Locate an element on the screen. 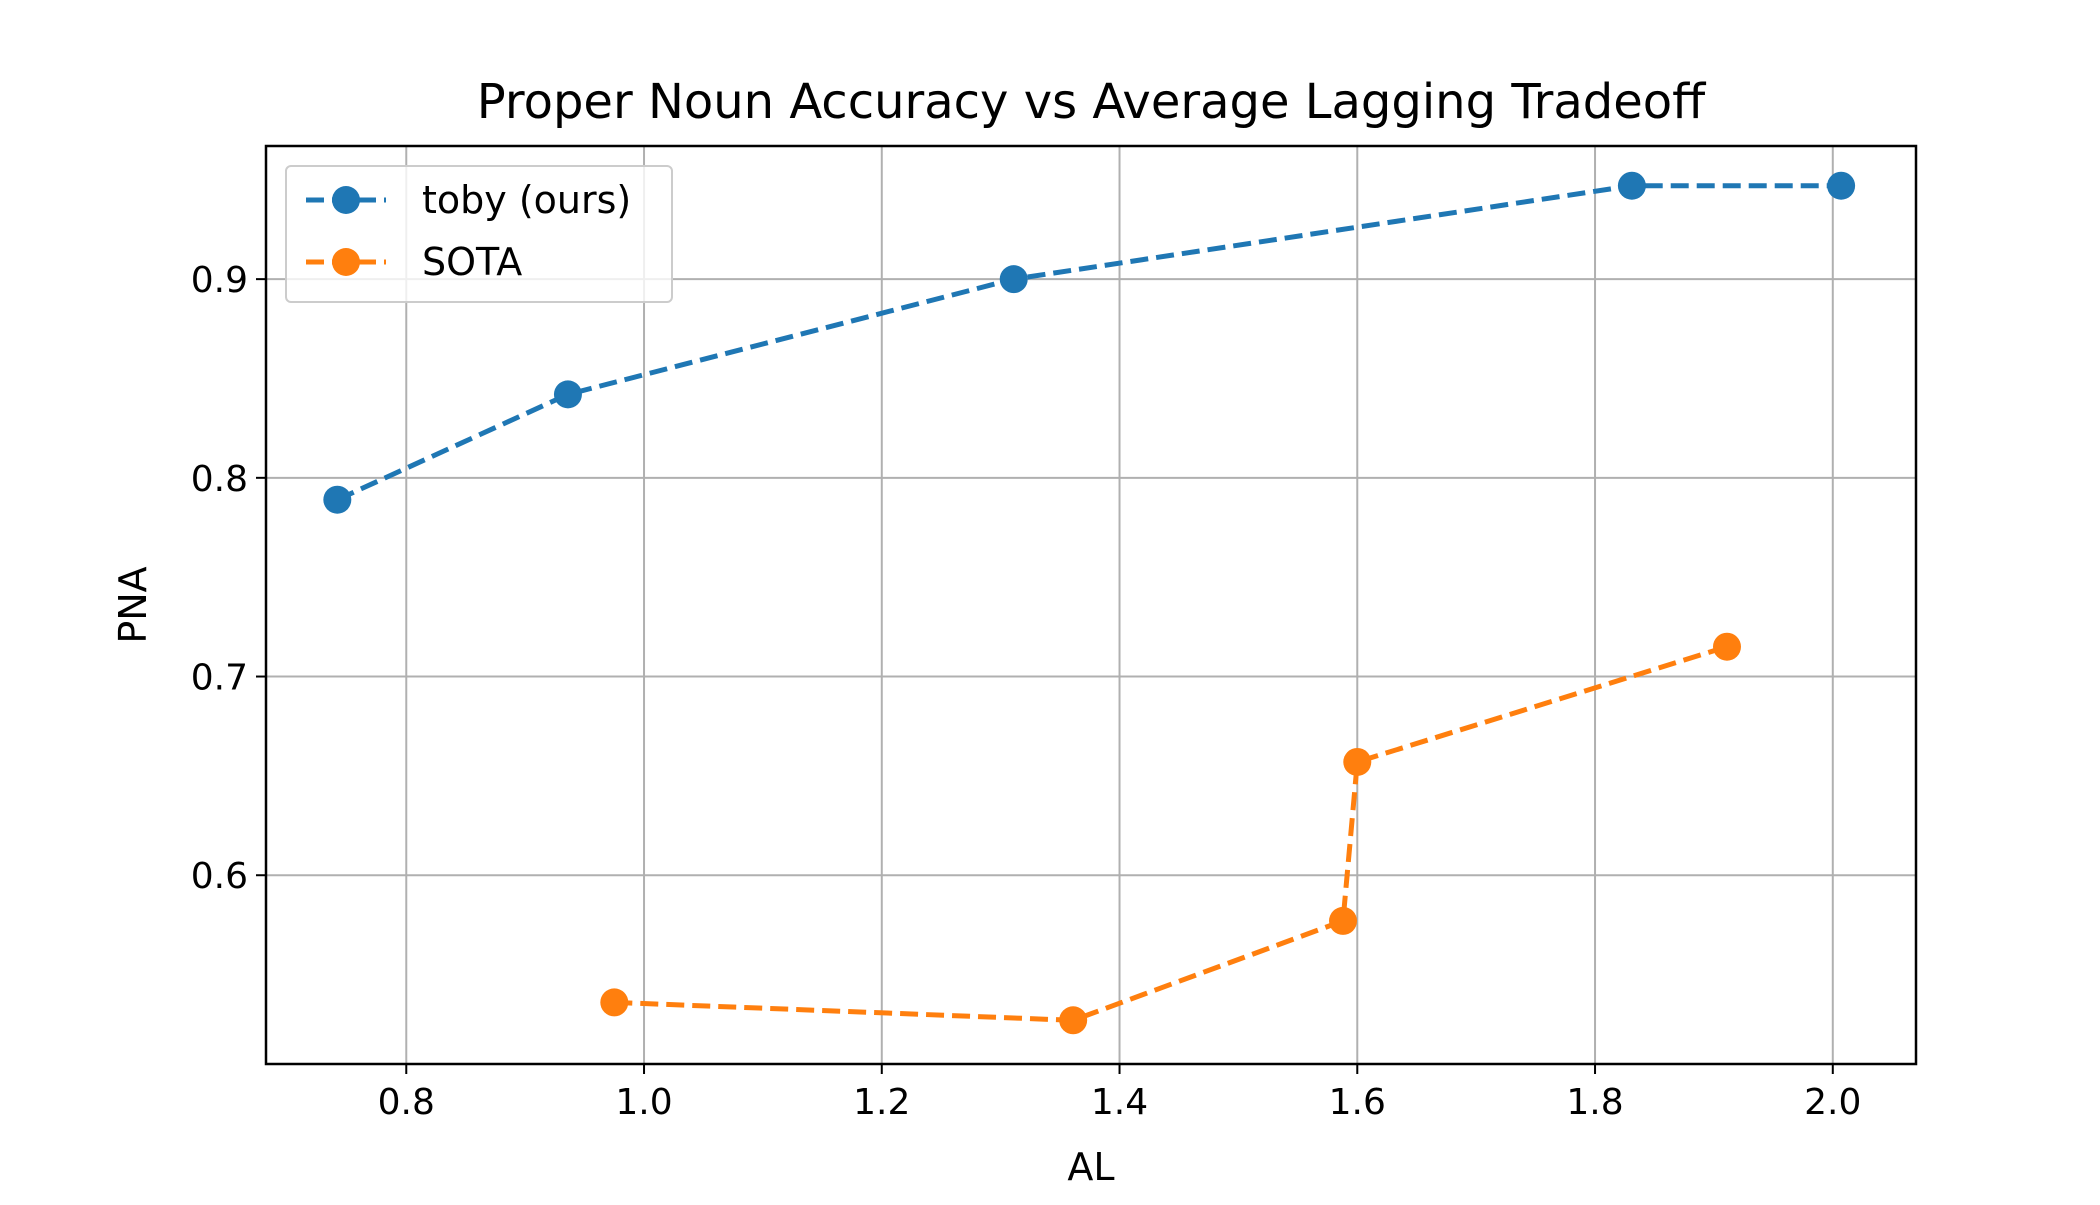 The width and height of the screenshot is (2100, 1205). x-tick-label: 0.8 is located at coordinates (406, 1102).